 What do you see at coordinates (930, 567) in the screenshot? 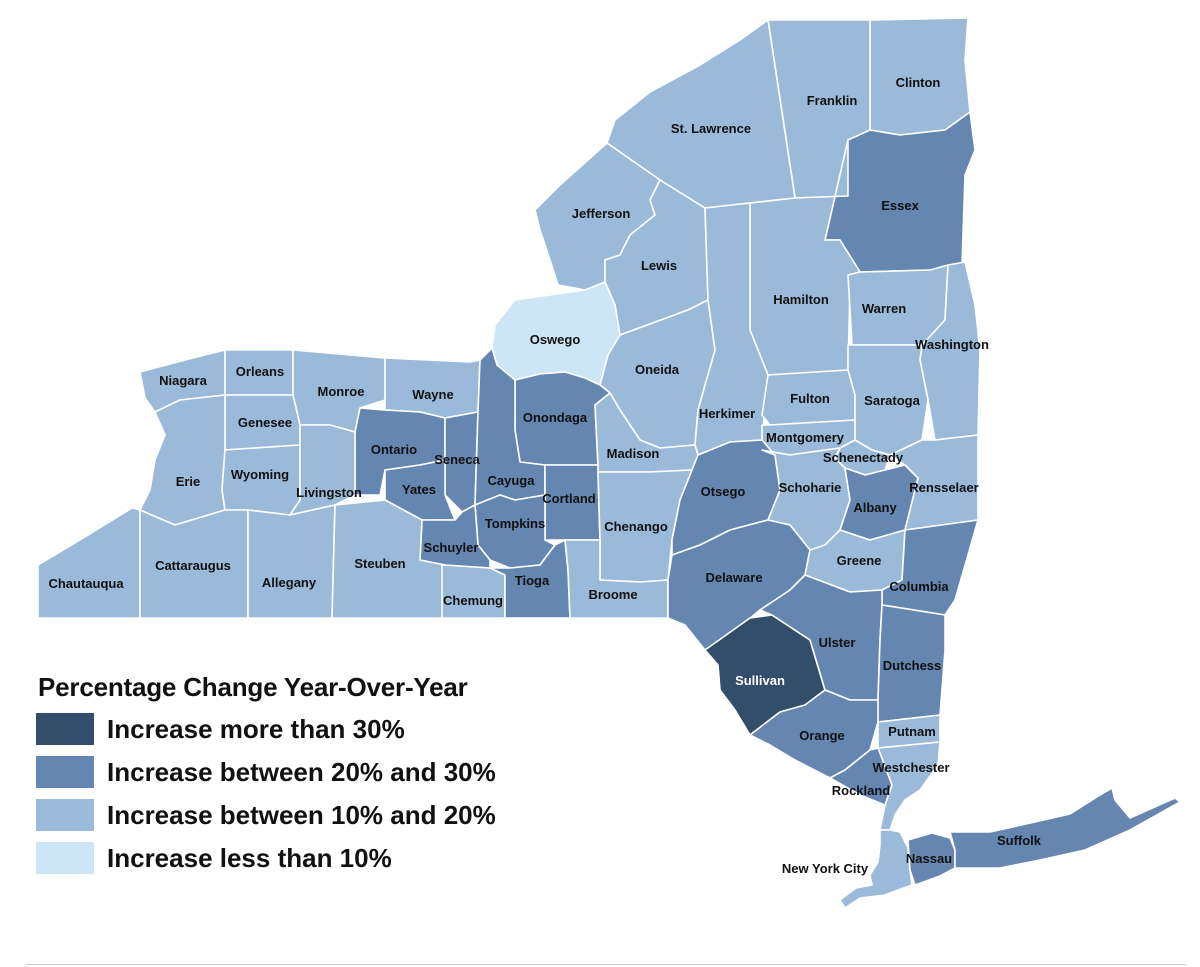
I see `county-columbia` at bounding box center [930, 567].